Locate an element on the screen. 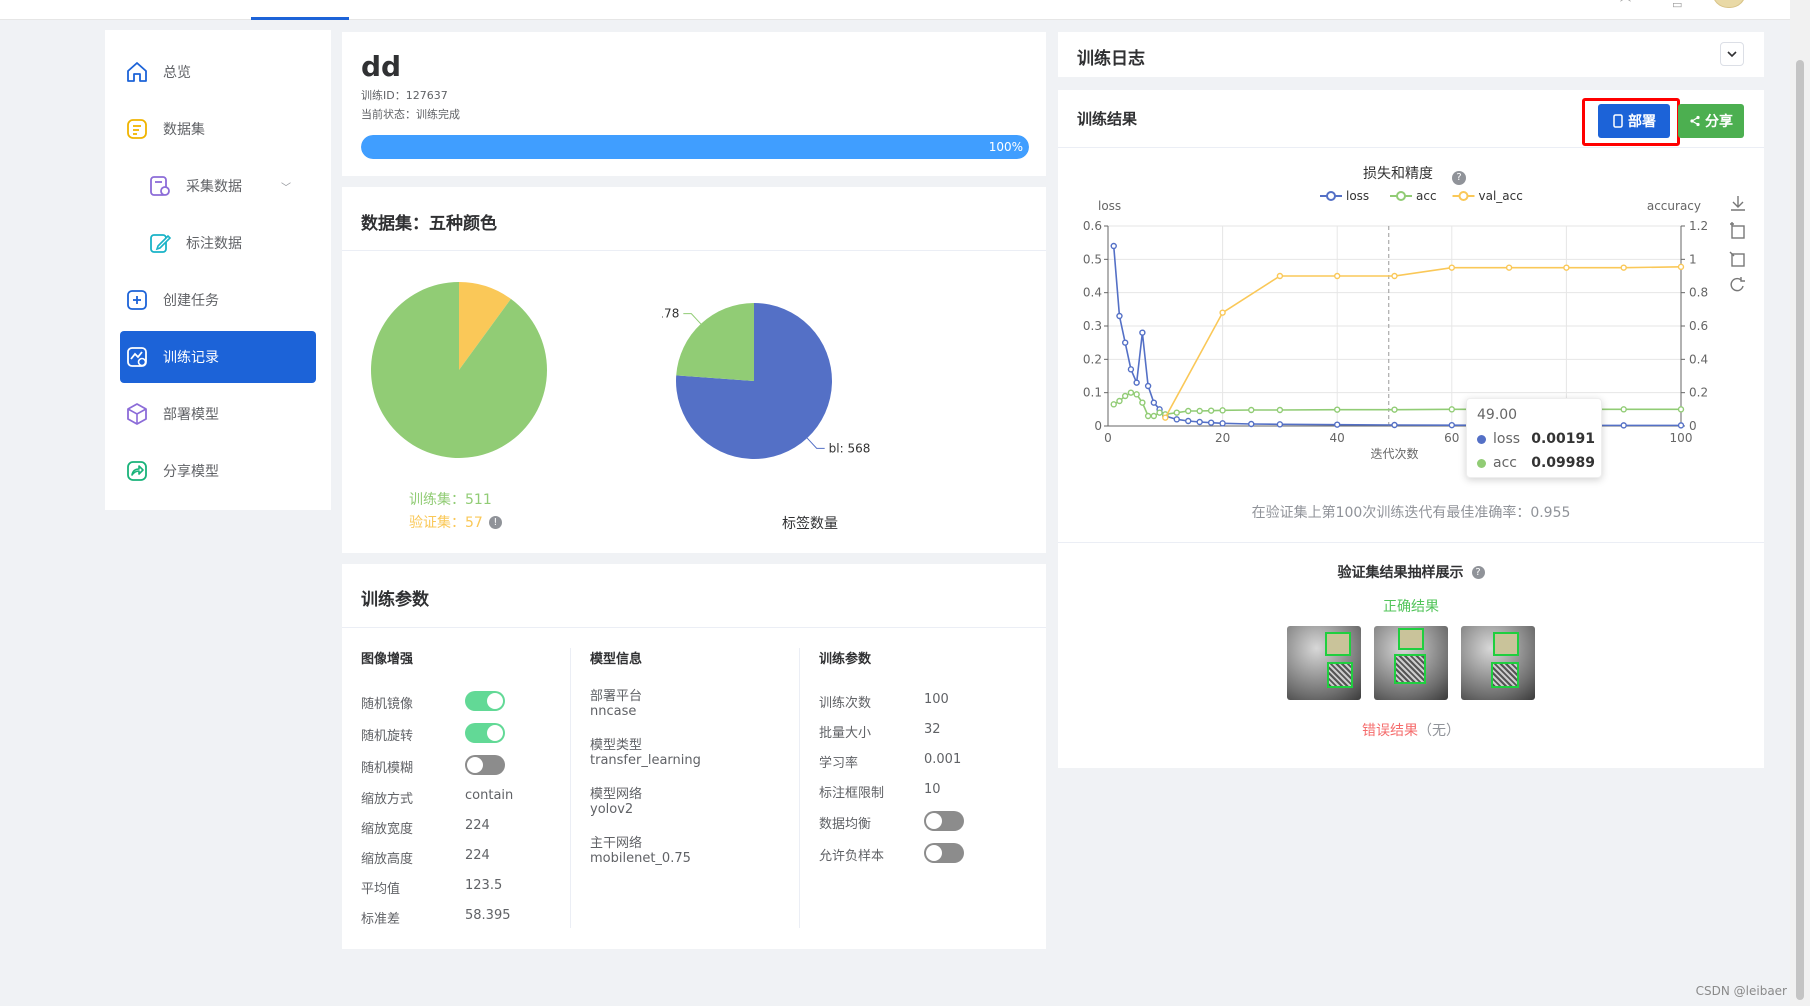 Image resolution: width=1810 pixels, height=1006 pixels. progress-fill: 100% is located at coordinates (695, 147).